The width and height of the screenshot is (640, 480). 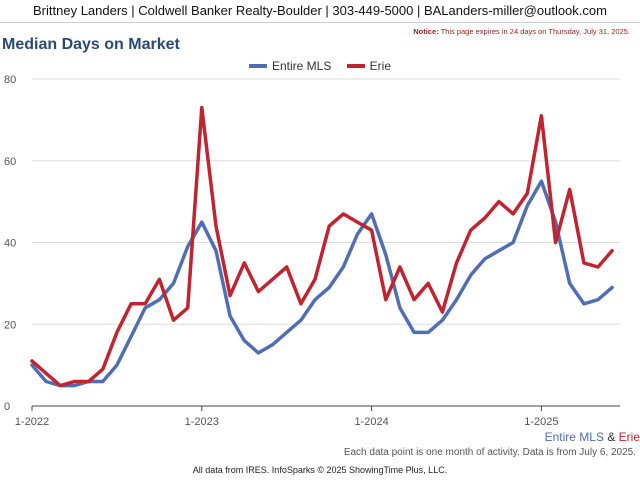 What do you see at coordinates (91, 44) in the screenshot?
I see `chart-title: Median Days on Market` at bounding box center [91, 44].